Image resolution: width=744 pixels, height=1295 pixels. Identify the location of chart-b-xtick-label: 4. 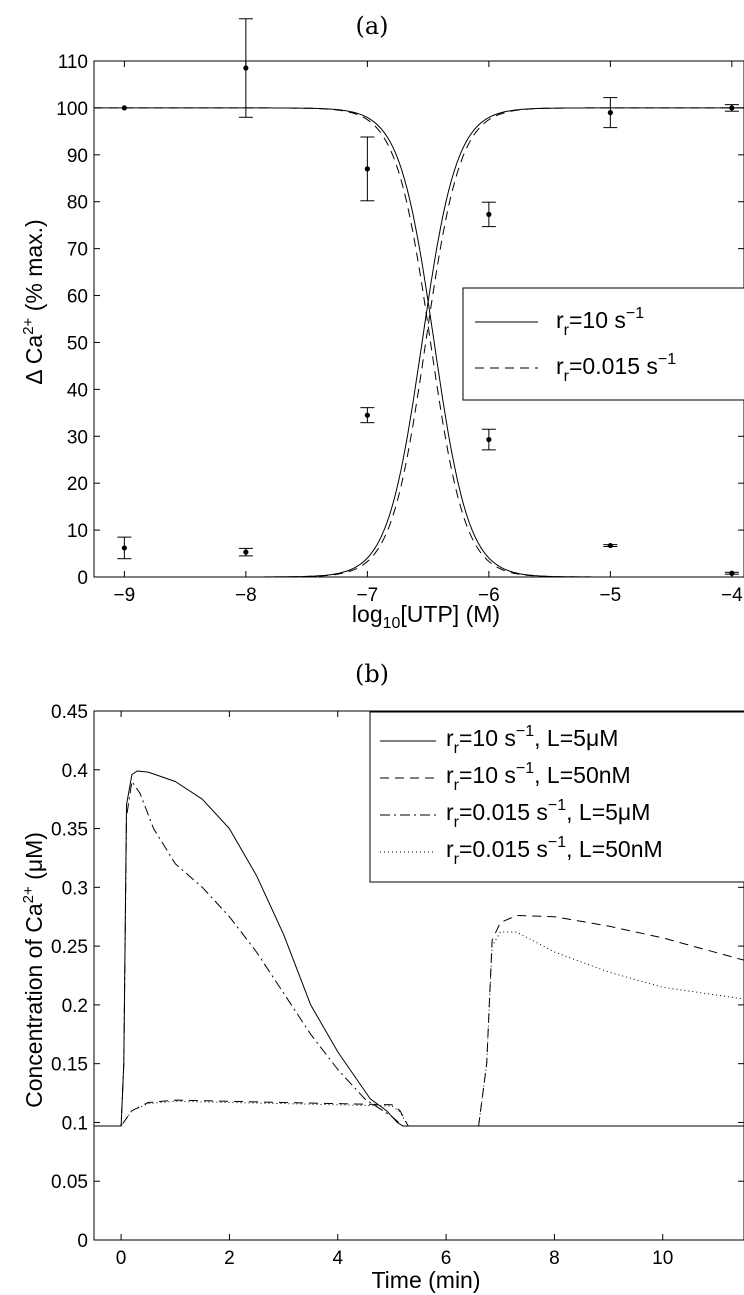
(337, 1258).